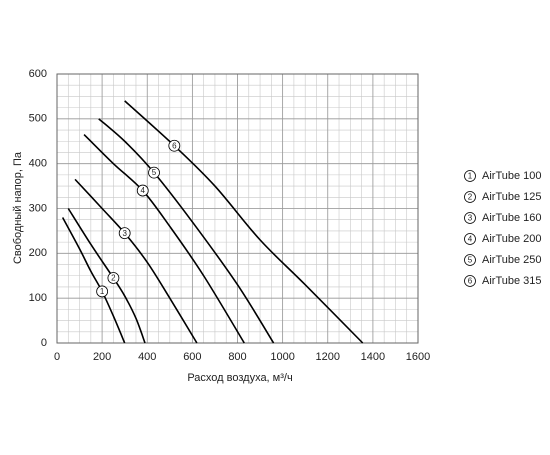 This screenshot has width=550, height=455. Describe the element at coordinates (239, 378) in the screenshot. I see `x-axis-label: Расход воздуха, м³/ч` at that location.